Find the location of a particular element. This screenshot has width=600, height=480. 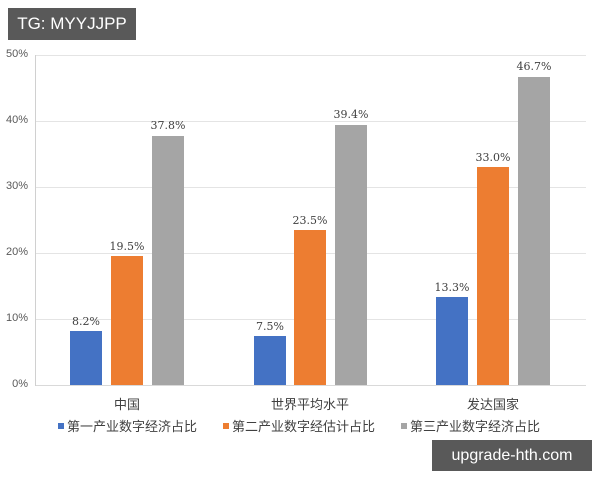

legend-item-tertiary: 第三产业数字经济占比 is located at coordinates (470, 425).